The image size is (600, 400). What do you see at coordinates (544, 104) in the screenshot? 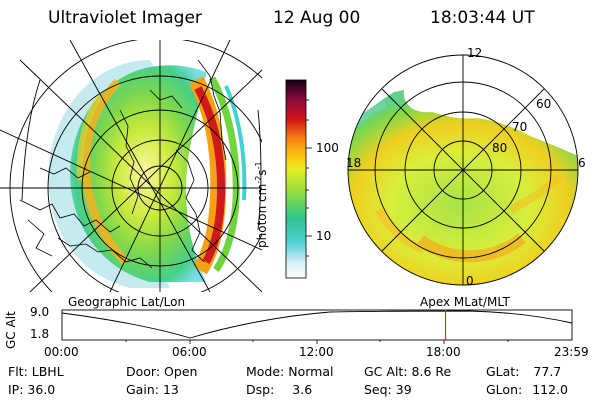
I see `mlat-label-60: 60` at bounding box center [544, 104].